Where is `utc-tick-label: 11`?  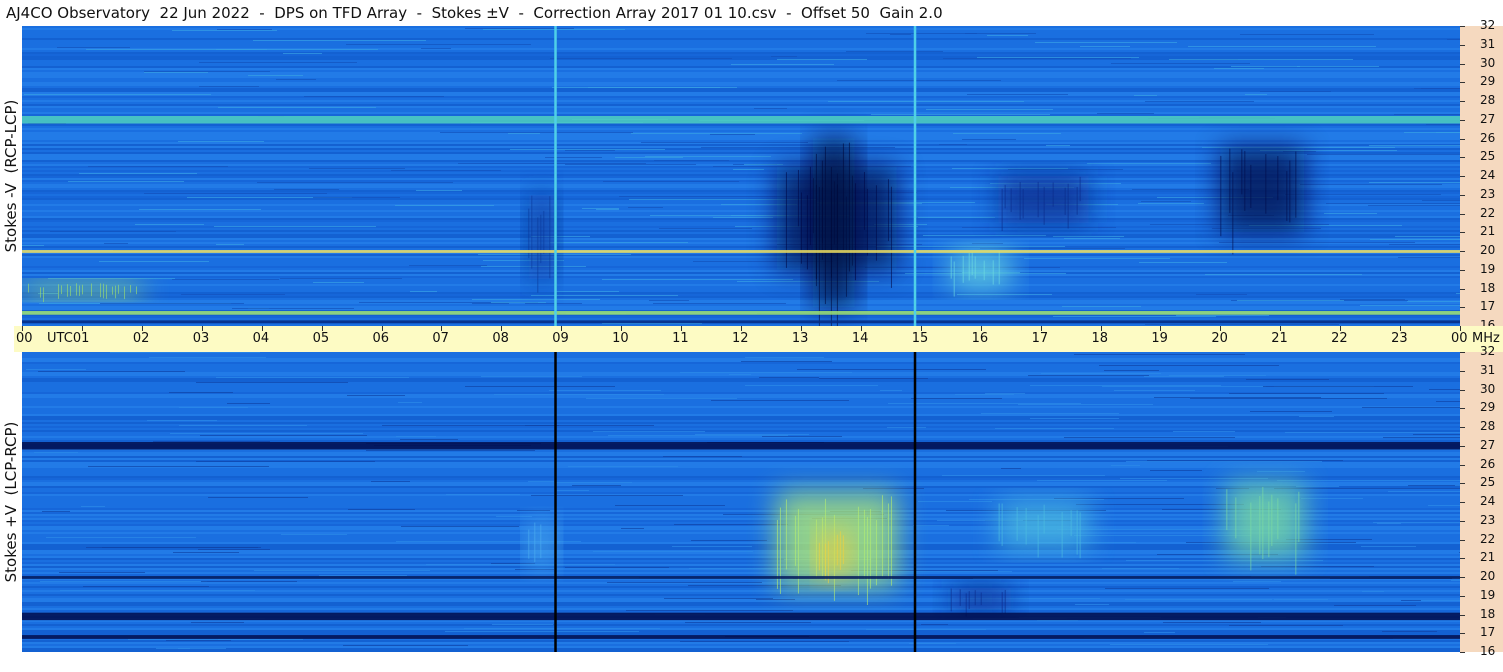
utc-tick-label: 11 is located at coordinates (680, 338).